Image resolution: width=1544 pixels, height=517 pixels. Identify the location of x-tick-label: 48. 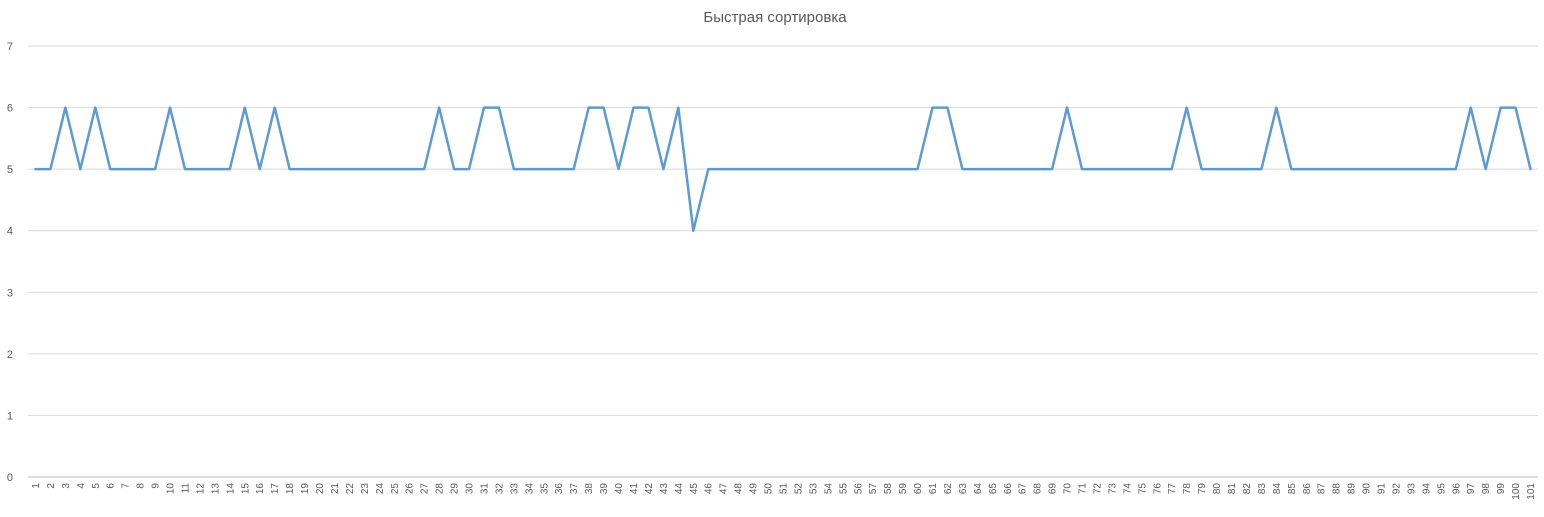
(739, 489).